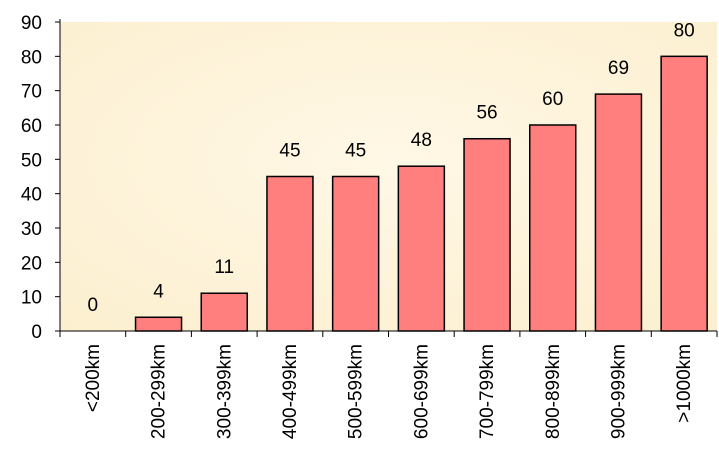  I want to click on x-tick-label: 400-499km, so click(290, 391).